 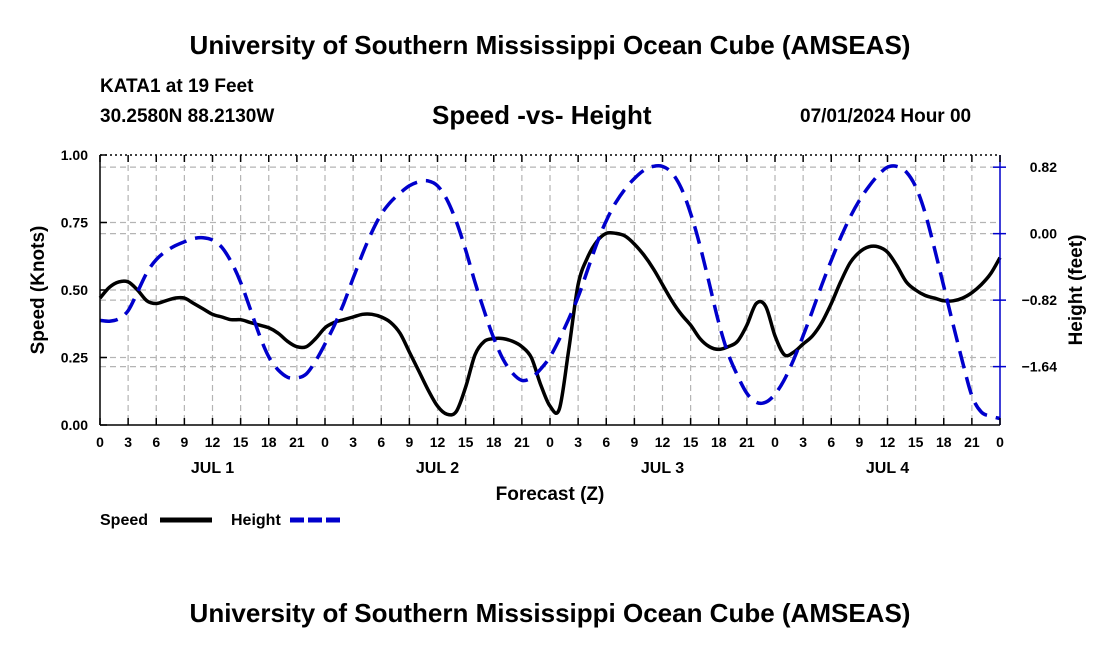 What do you see at coordinates (74, 358) in the screenshot?
I see `y-tick-label: 0.25` at bounding box center [74, 358].